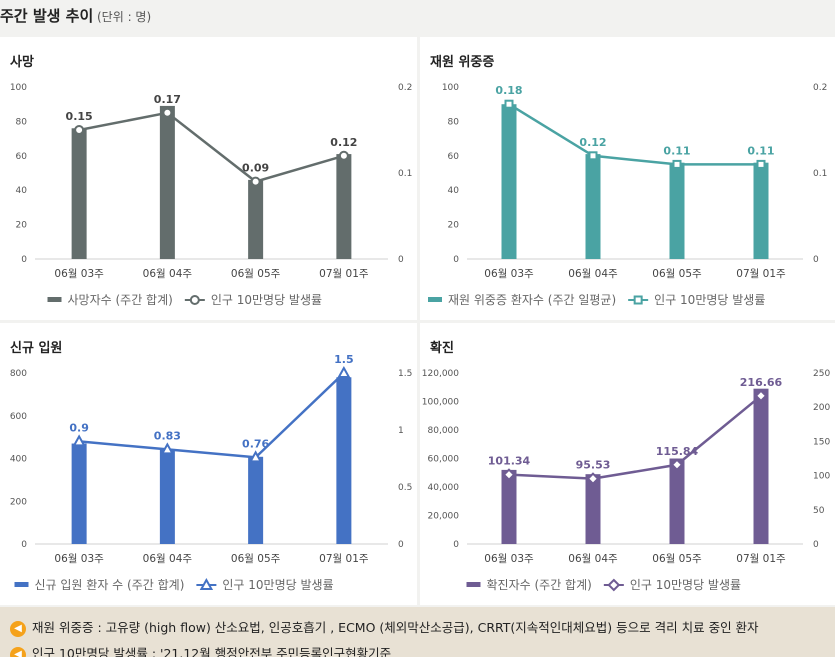 The width and height of the screenshot is (835, 657). I want to click on panel-title: 재원 위중증, so click(462, 62).